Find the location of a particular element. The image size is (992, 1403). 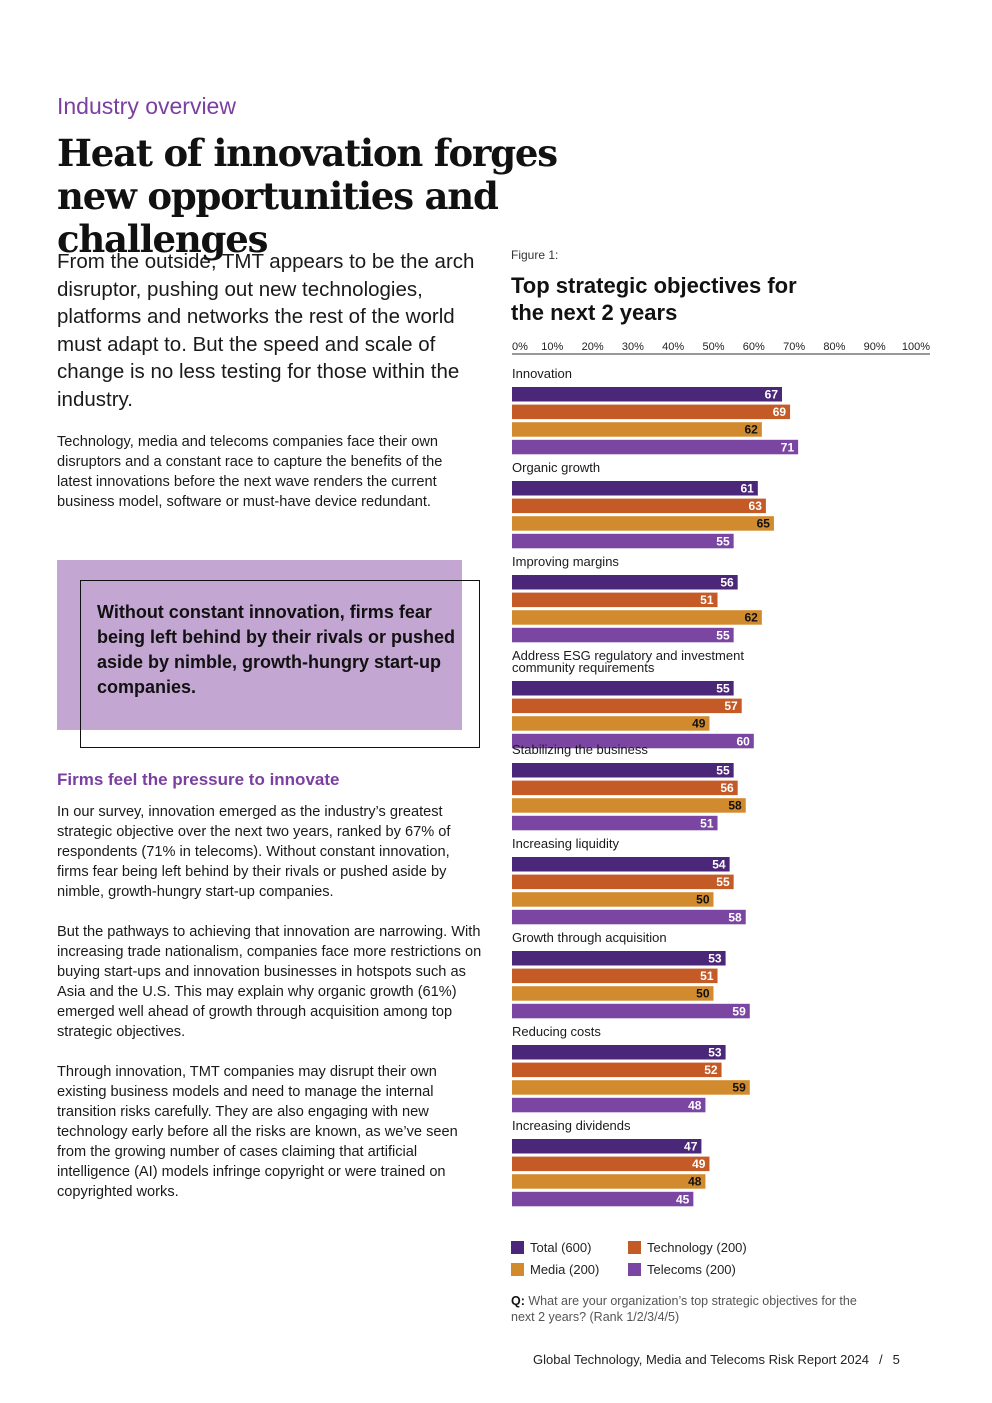

bar-value-label: 65 is located at coordinates (764, 524).